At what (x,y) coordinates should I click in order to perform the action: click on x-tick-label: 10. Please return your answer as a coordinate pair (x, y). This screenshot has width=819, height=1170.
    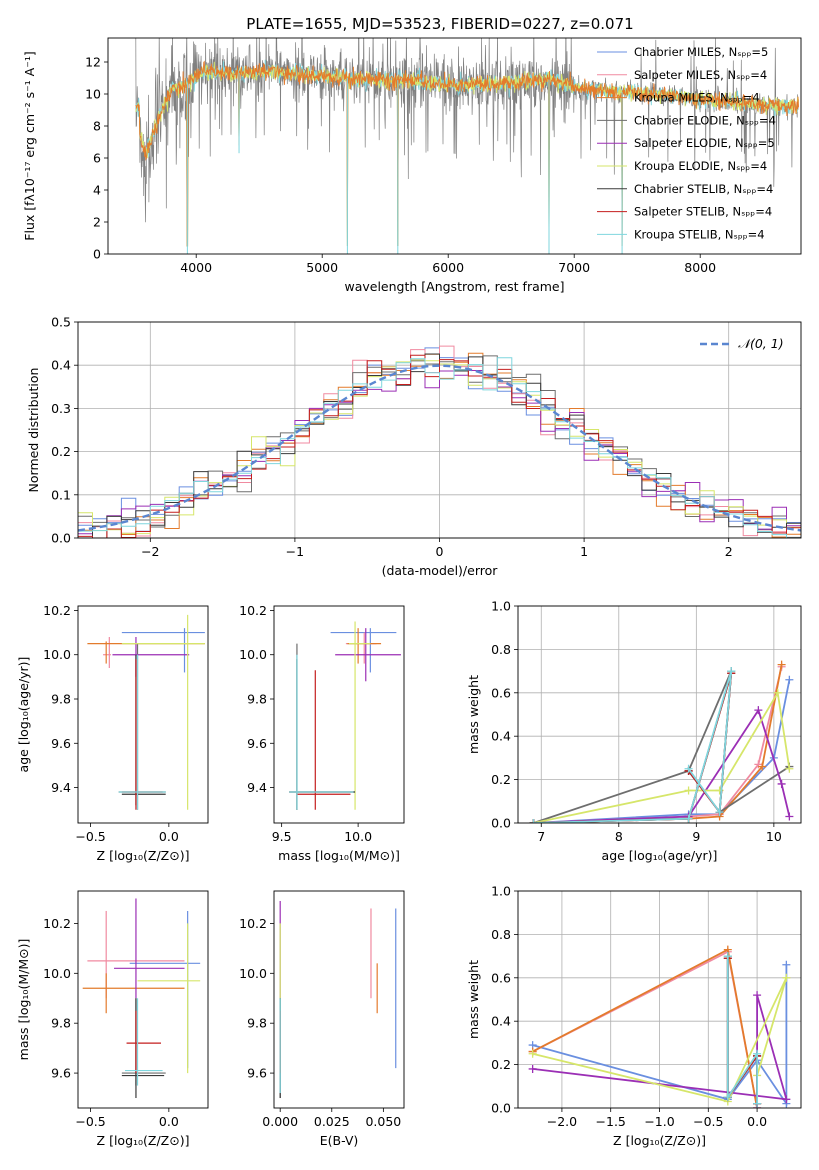
    Looking at the image, I should click on (774, 836).